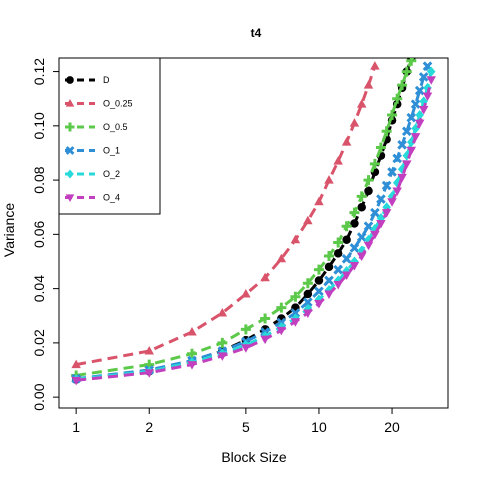 Image resolution: width=480 pixels, height=480 pixels. What do you see at coordinates (96, 127) in the screenshot?
I see `legend-item: O_0.5` at bounding box center [96, 127].